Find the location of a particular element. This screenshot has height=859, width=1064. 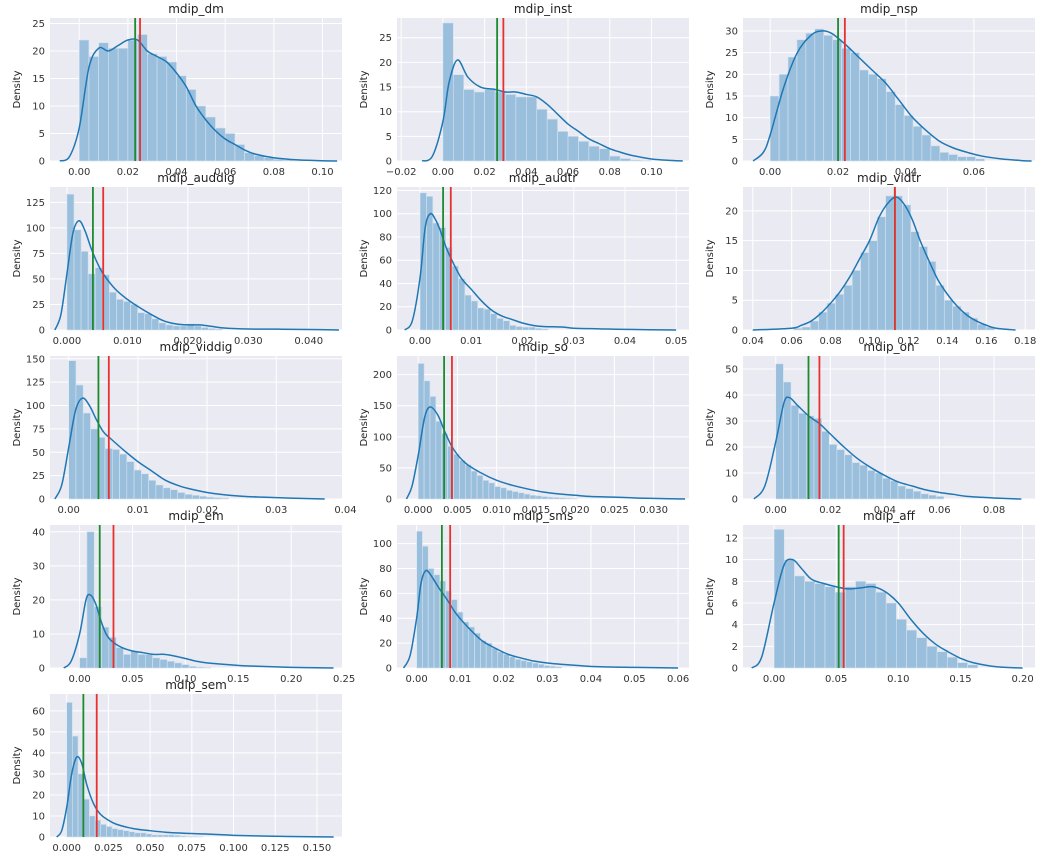

x-tick-label: 0.050 is located at coordinates (150, 848).